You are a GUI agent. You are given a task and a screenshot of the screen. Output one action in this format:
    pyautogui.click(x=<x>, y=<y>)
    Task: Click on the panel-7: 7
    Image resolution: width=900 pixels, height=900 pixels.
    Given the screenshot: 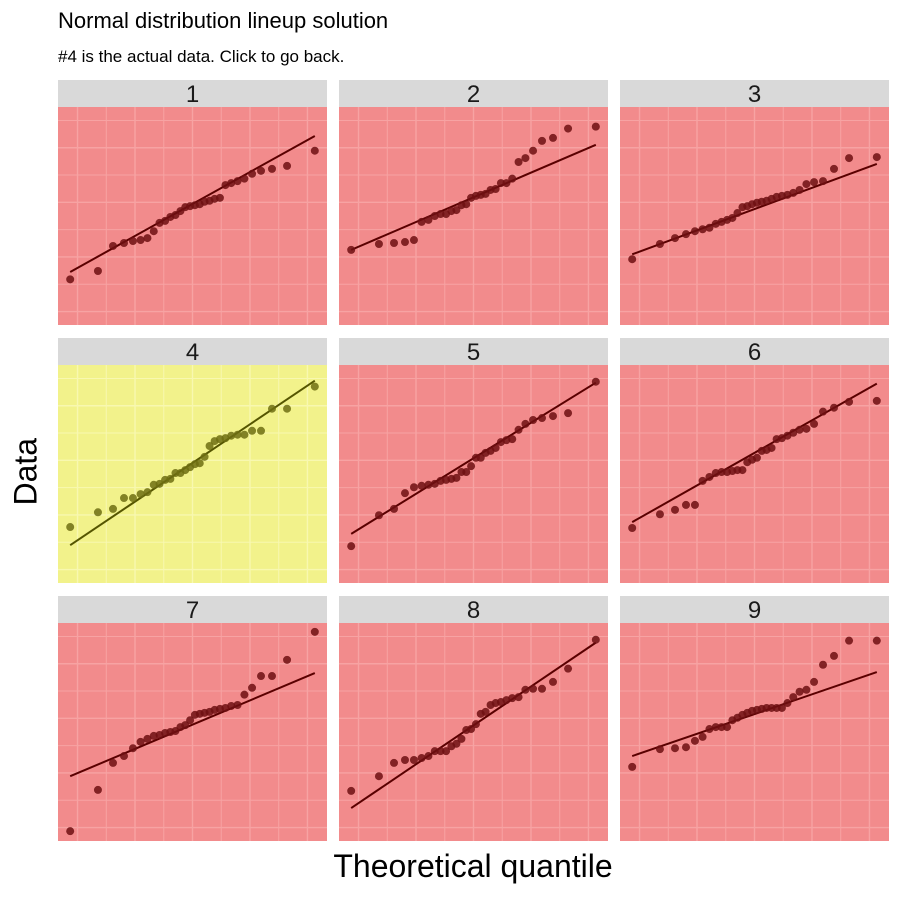 What is the action you would take?
    pyautogui.click(x=192, y=718)
    